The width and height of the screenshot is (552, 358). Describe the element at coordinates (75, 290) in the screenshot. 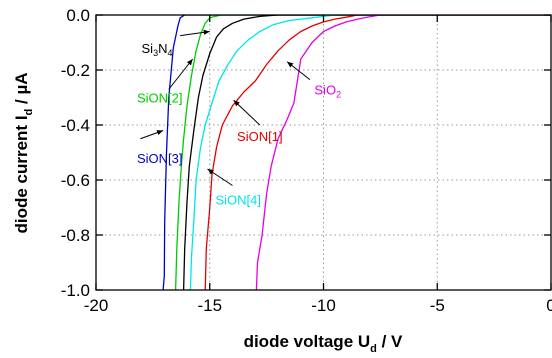

I see `y-tick-label: -1.0` at that location.